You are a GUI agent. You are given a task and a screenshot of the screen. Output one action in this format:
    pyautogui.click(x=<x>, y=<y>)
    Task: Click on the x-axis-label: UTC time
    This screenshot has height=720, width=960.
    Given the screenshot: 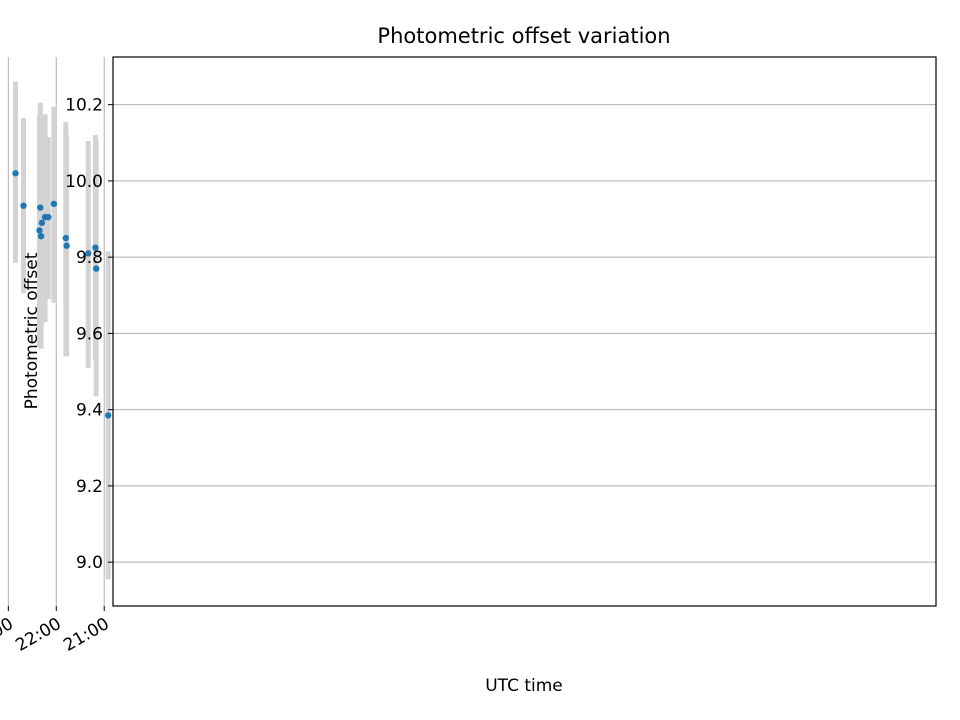 What is the action you would take?
    pyautogui.click(x=524, y=686)
    